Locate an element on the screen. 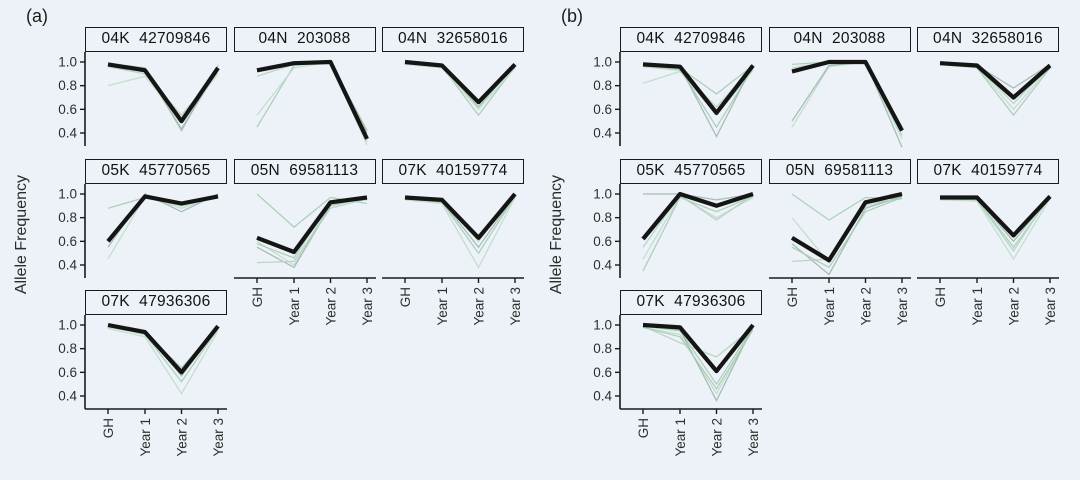  panel-a-y-axis-title: Allele Frequency is located at coordinates (22, 235).